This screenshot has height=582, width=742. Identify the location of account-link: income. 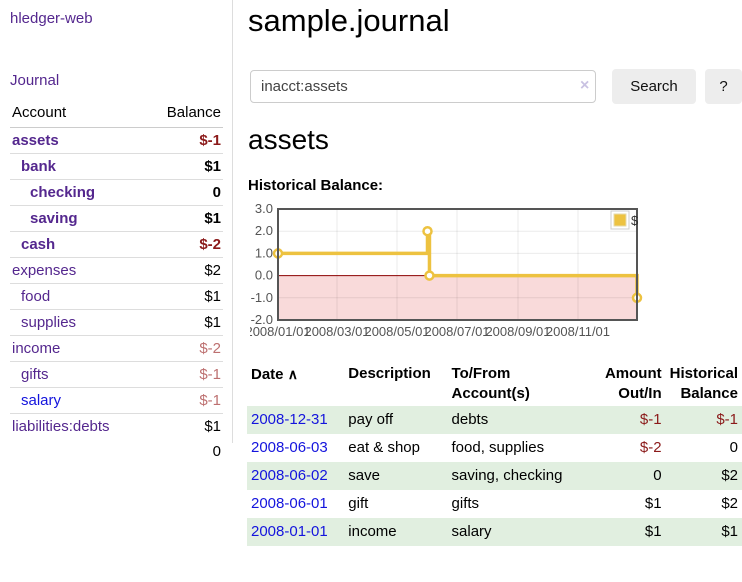
(36, 348).